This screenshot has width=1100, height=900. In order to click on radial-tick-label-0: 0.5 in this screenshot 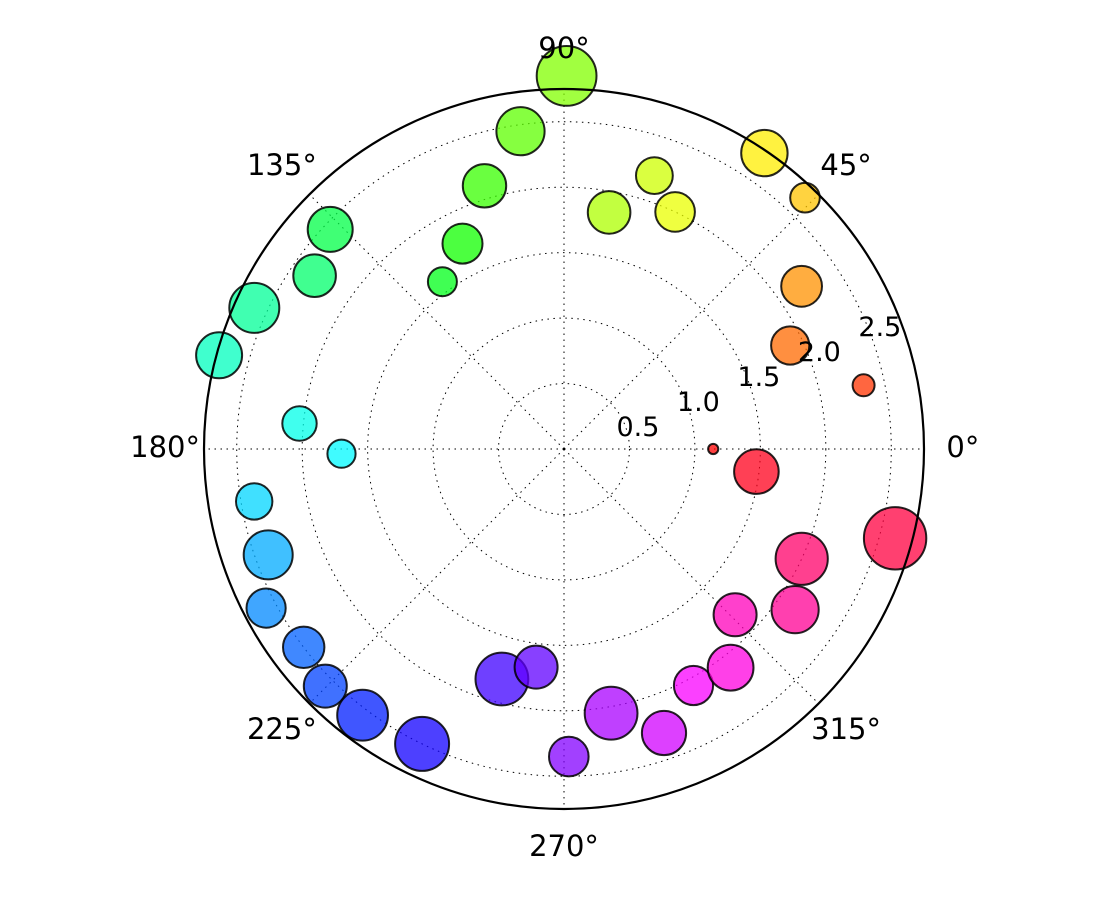, I will do `click(638, 427)`.